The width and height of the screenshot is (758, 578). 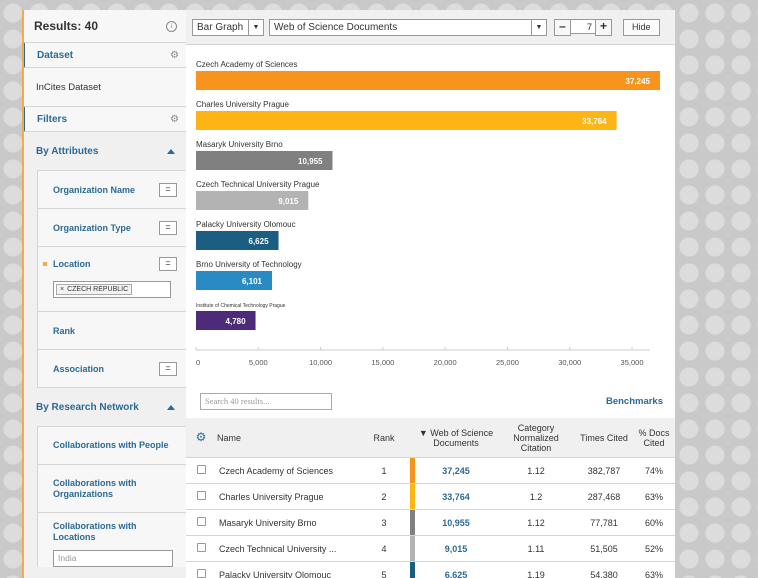 What do you see at coordinates (220, 27) in the screenshot?
I see `chart-type-value: Bar Graph` at bounding box center [220, 27].